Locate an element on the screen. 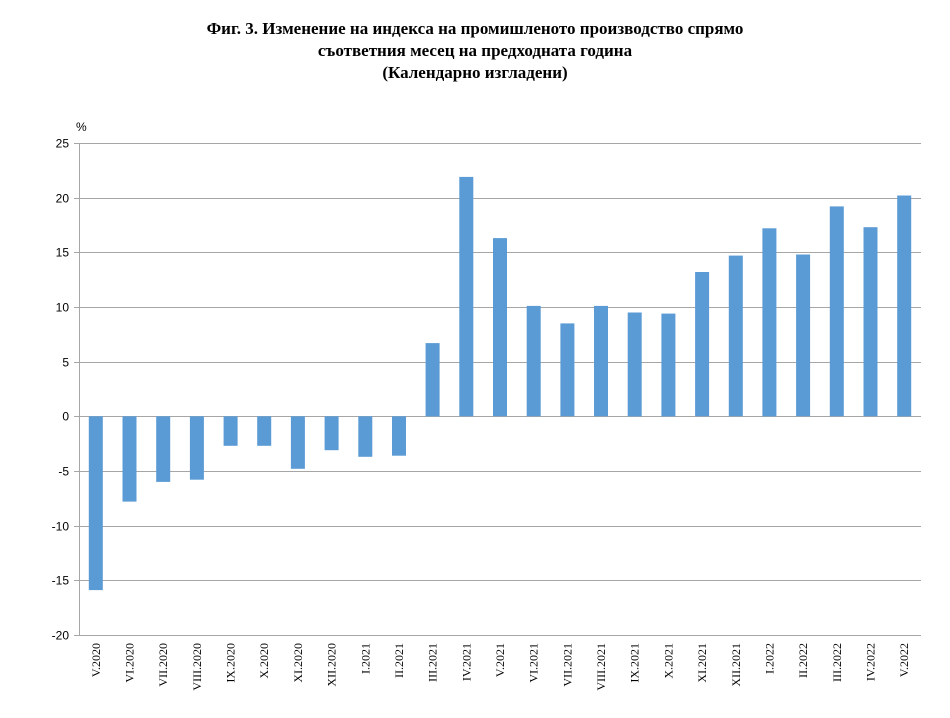 This screenshot has height=718, width=950. x-tick-label: VIII.2021 is located at coordinates (601, 667).